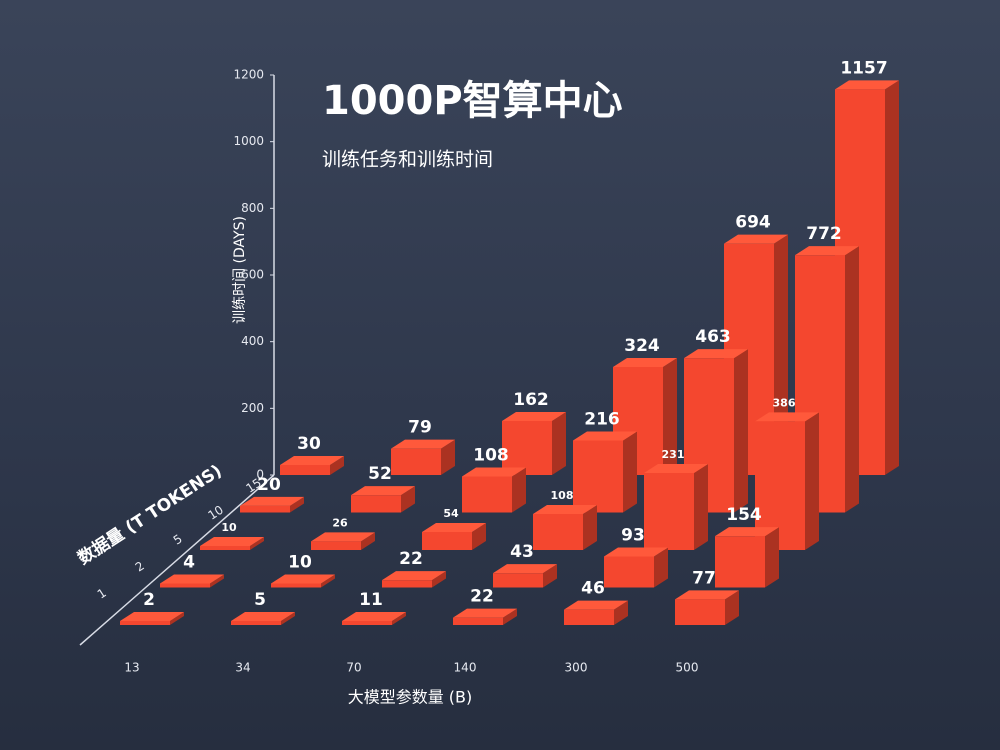 This screenshot has height=750, width=1000. Describe the element at coordinates (252, 208) in the screenshot. I see `y-tick-label: 800` at that location.